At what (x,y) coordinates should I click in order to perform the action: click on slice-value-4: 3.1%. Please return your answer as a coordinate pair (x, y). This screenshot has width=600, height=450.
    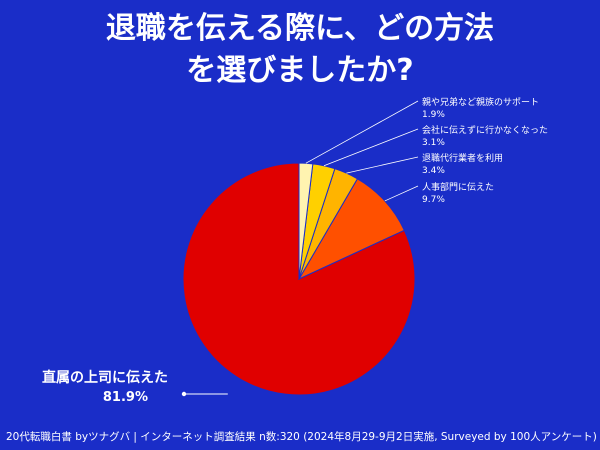
    Looking at the image, I should click on (433, 143).